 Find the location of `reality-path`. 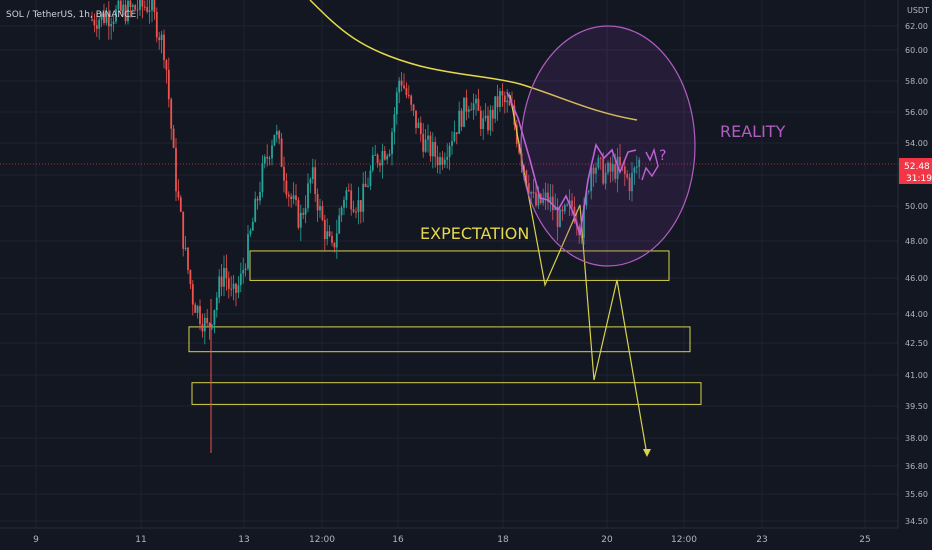

reality-path is located at coordinates (571, 163).